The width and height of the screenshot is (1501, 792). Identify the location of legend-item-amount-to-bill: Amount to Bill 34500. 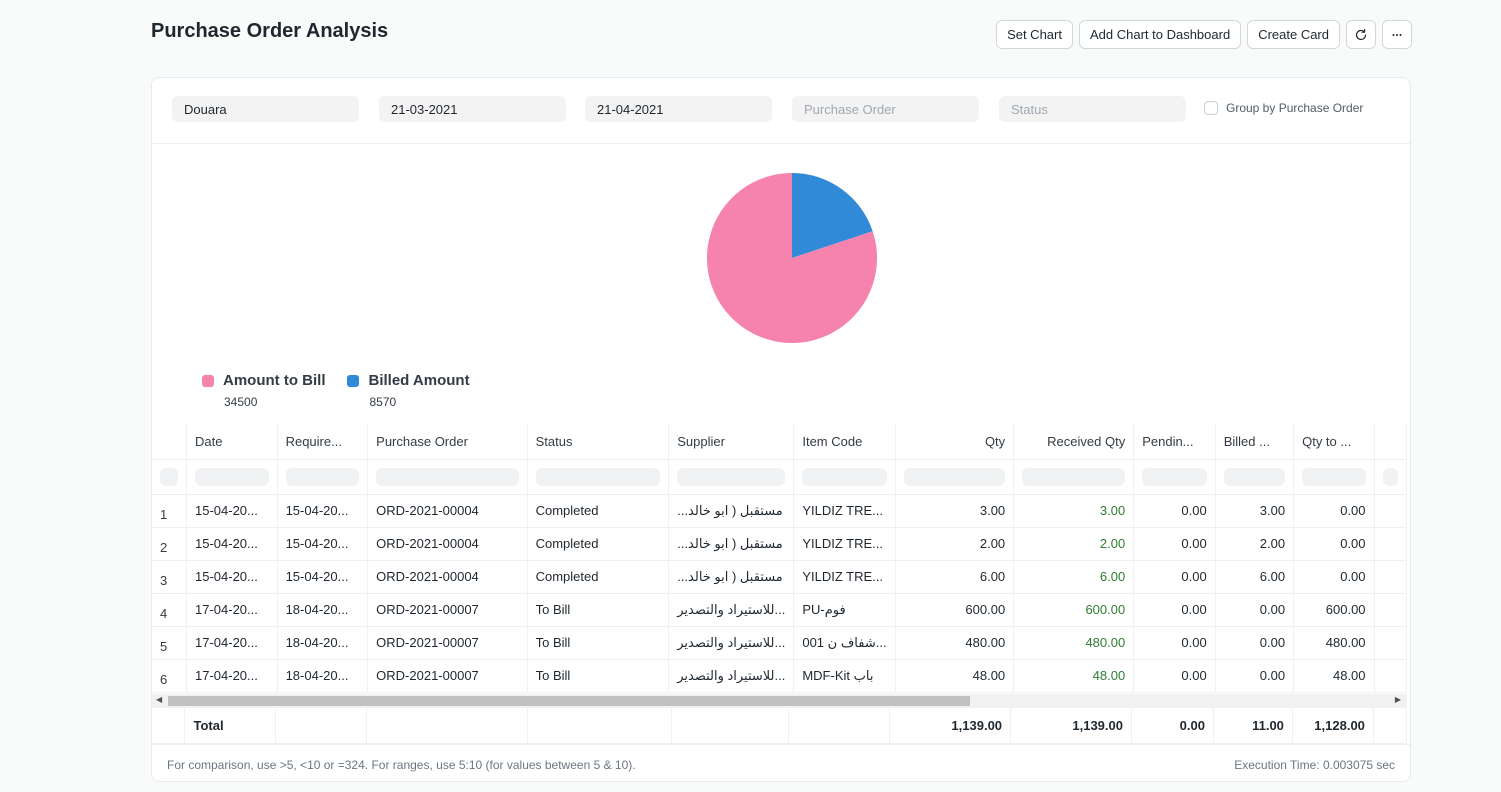
(263, 390).